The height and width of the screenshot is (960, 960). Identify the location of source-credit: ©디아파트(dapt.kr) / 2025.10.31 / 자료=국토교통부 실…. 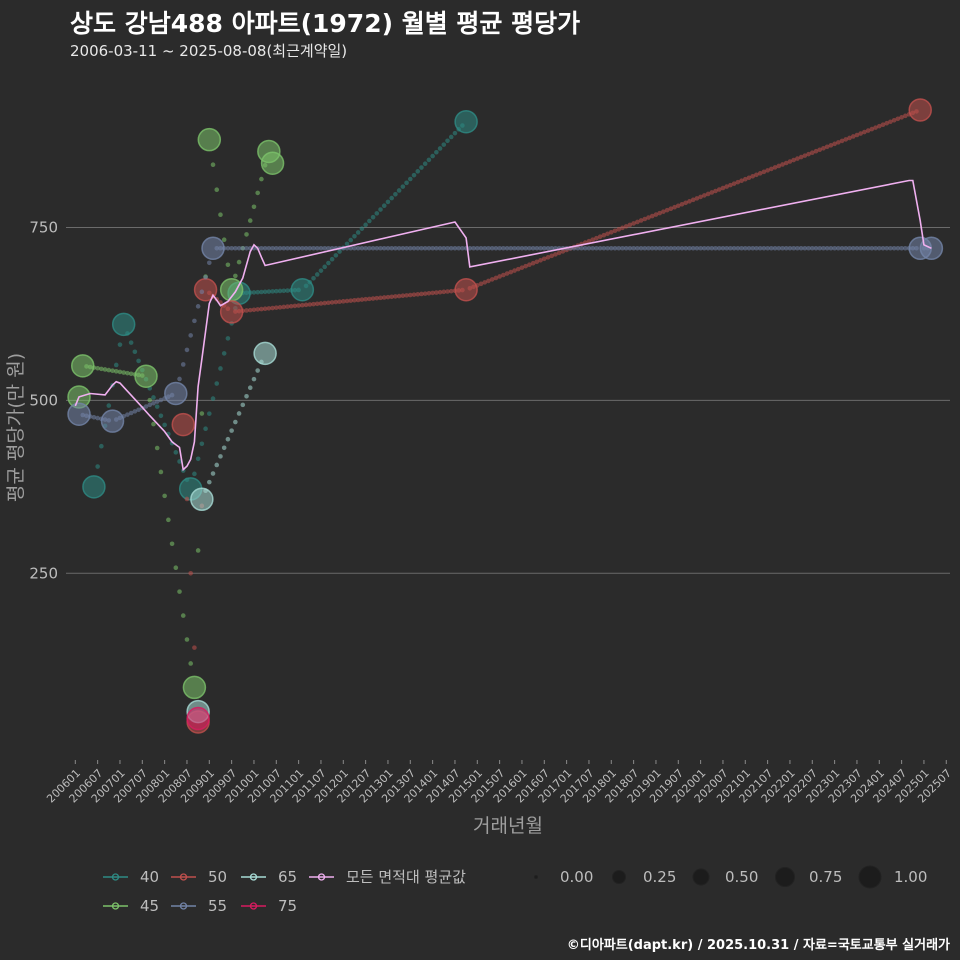
(758, 945).